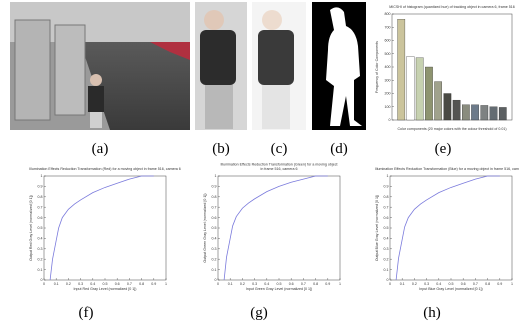 The height and width of the screenshot is (327, 519). What do you see at coordinates (86, 313) in the screenshot?
I see `panel-label: (f)` at bounding box center [86, 313].